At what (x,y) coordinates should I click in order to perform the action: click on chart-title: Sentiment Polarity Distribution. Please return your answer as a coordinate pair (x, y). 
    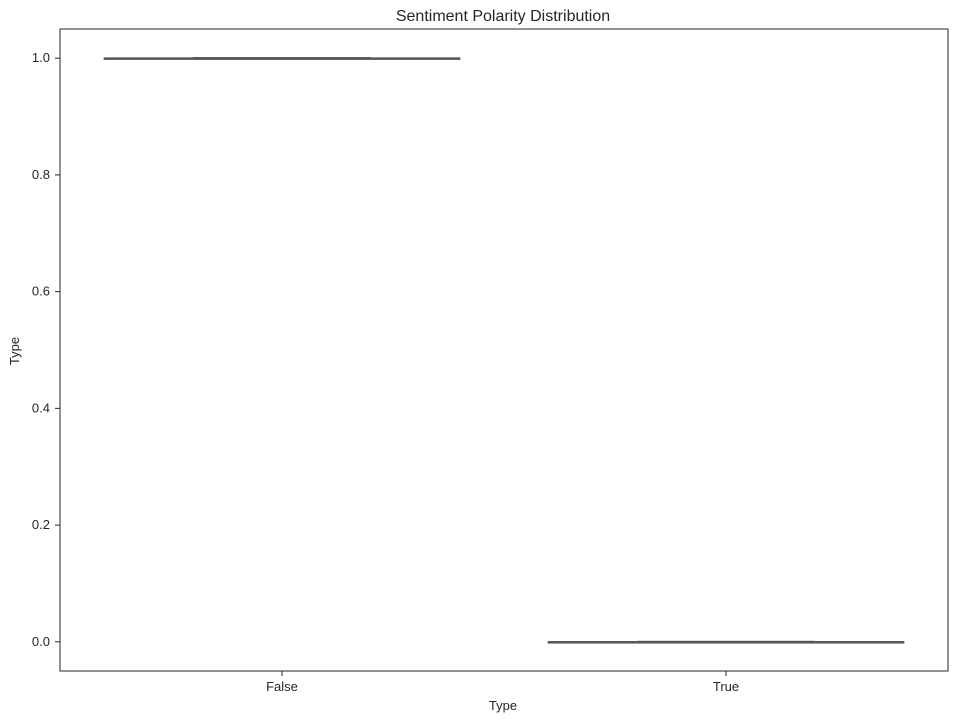
    Looking at the image, I should click on (503, 16).